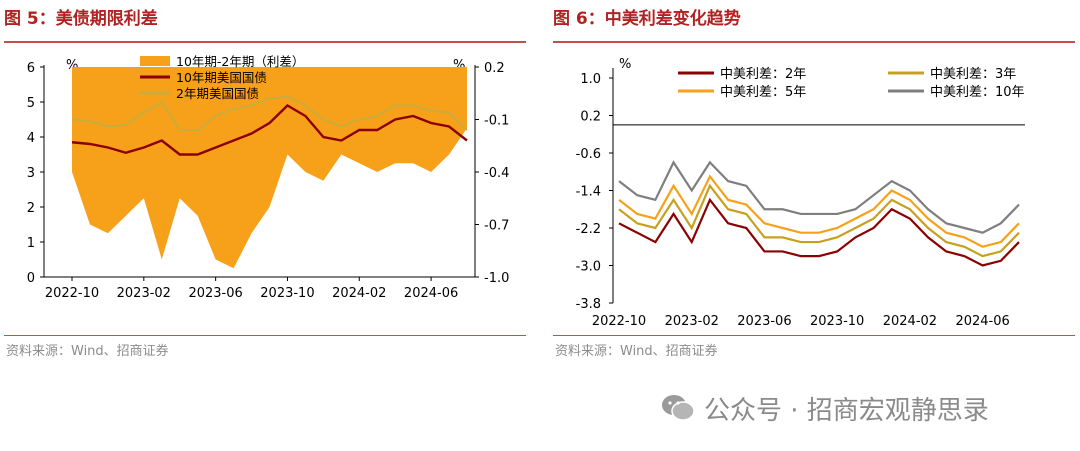 The width and height of the screenshot is (1080, 451). What do you see at coordinates (814, 335) in the screenshot?
I see `right-source-rule` at bounding box center [814, 335].